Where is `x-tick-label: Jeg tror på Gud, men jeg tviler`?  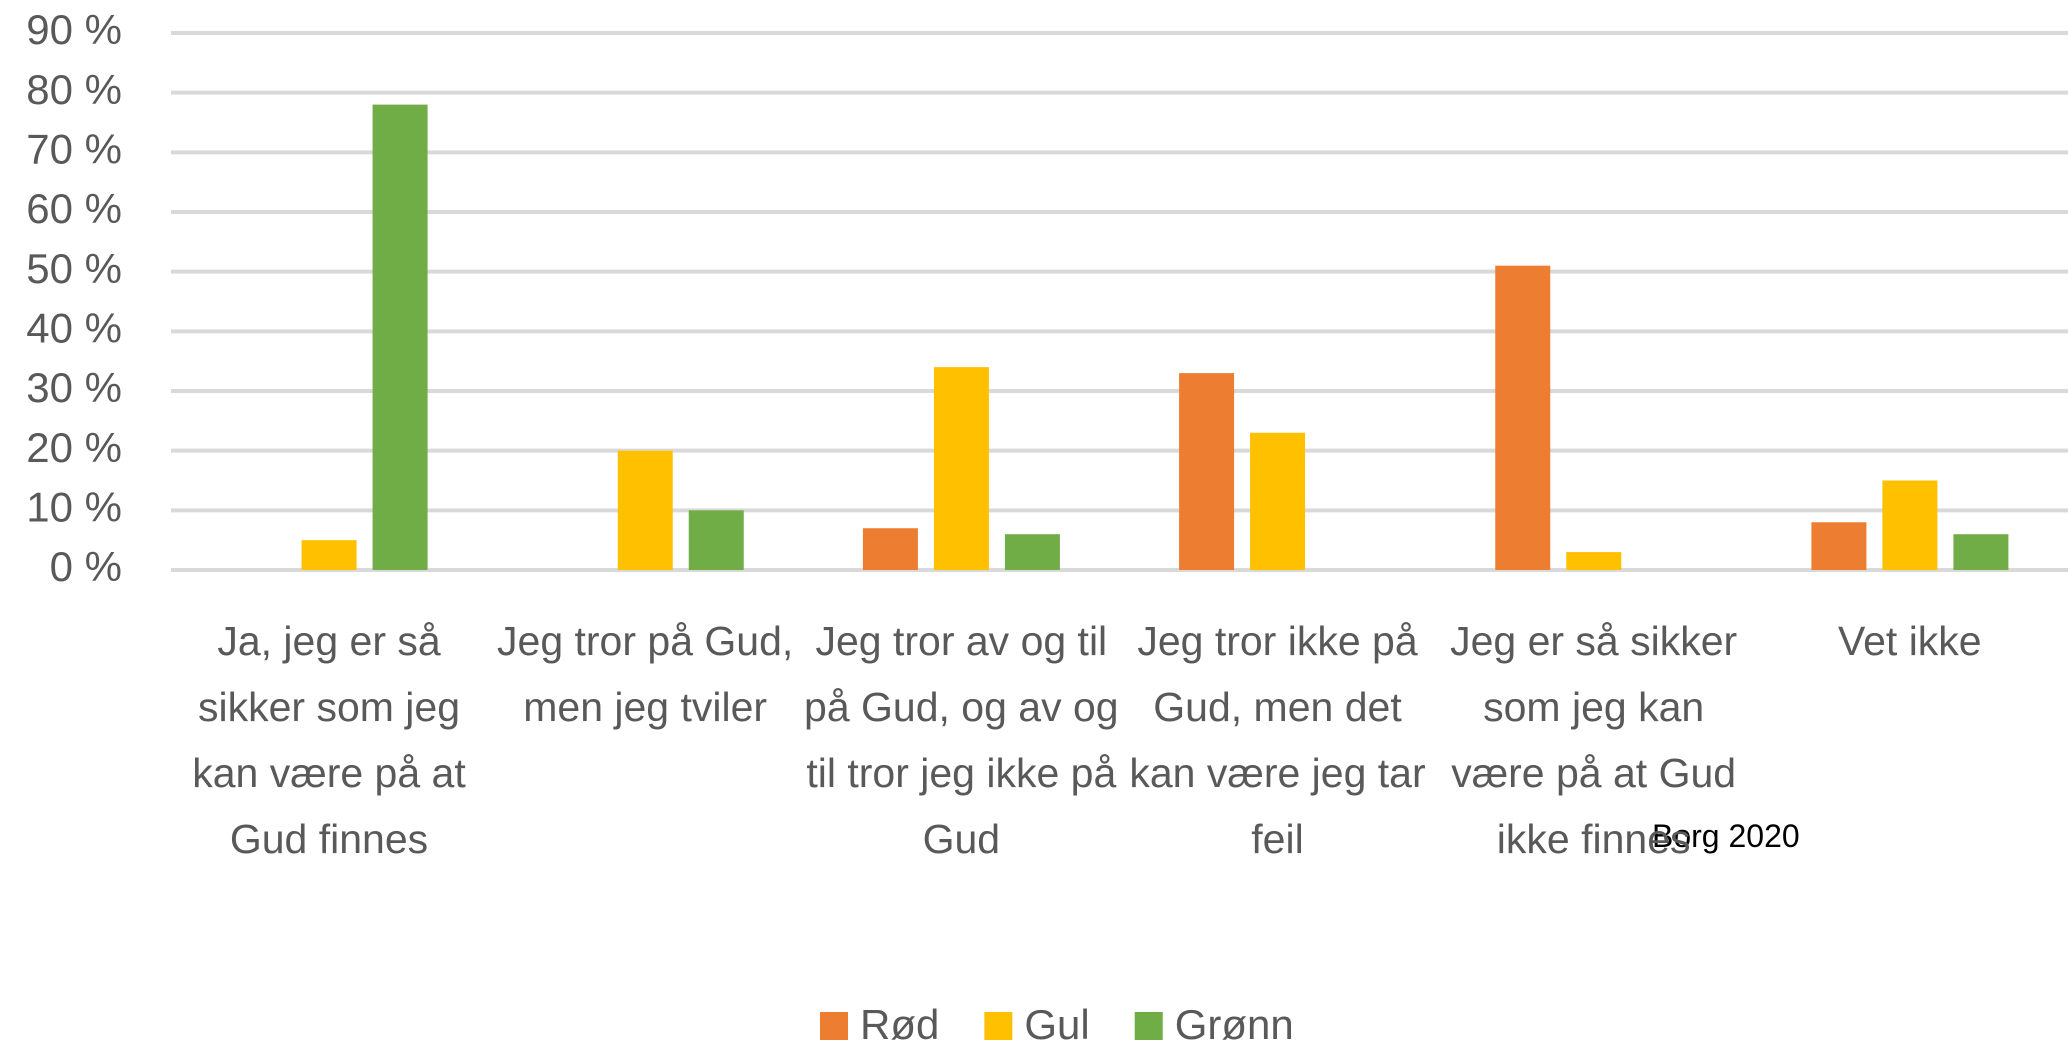
x-tick-label: Jeg tror på Gud, men jeg tviler is located at coordinates (645, 674).